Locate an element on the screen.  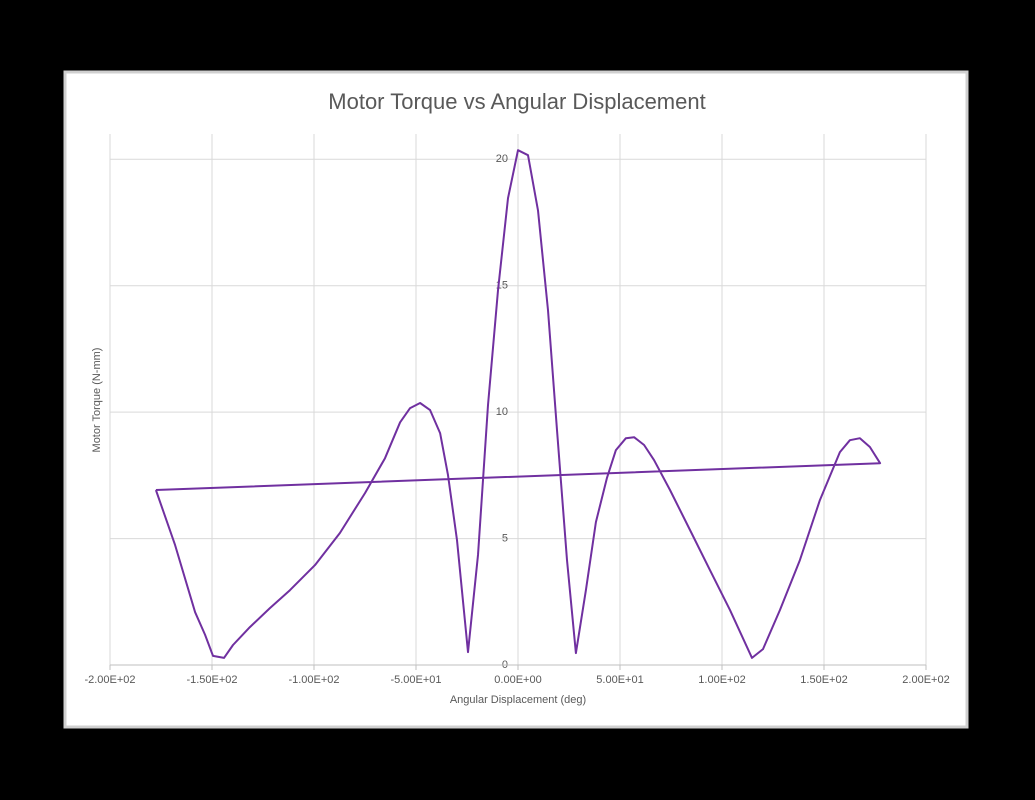
chart-title: Motor Torque vs Angular Displacement is located at coordinates (516, 101).